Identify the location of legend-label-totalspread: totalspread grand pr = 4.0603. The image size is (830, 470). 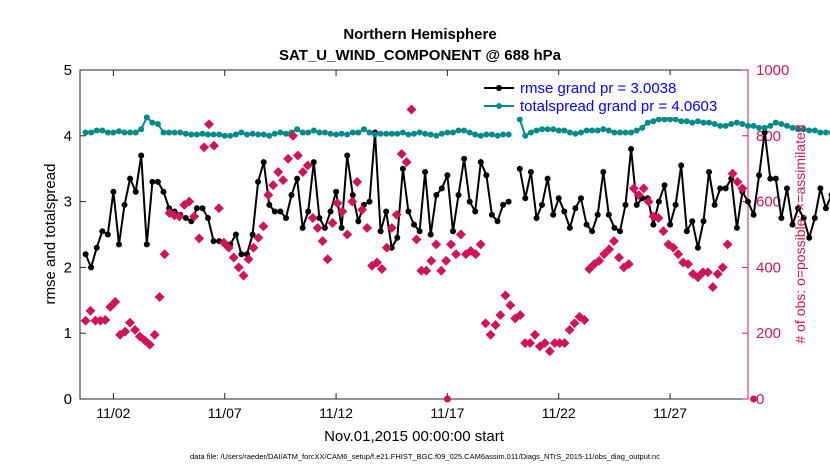
(618, 106).